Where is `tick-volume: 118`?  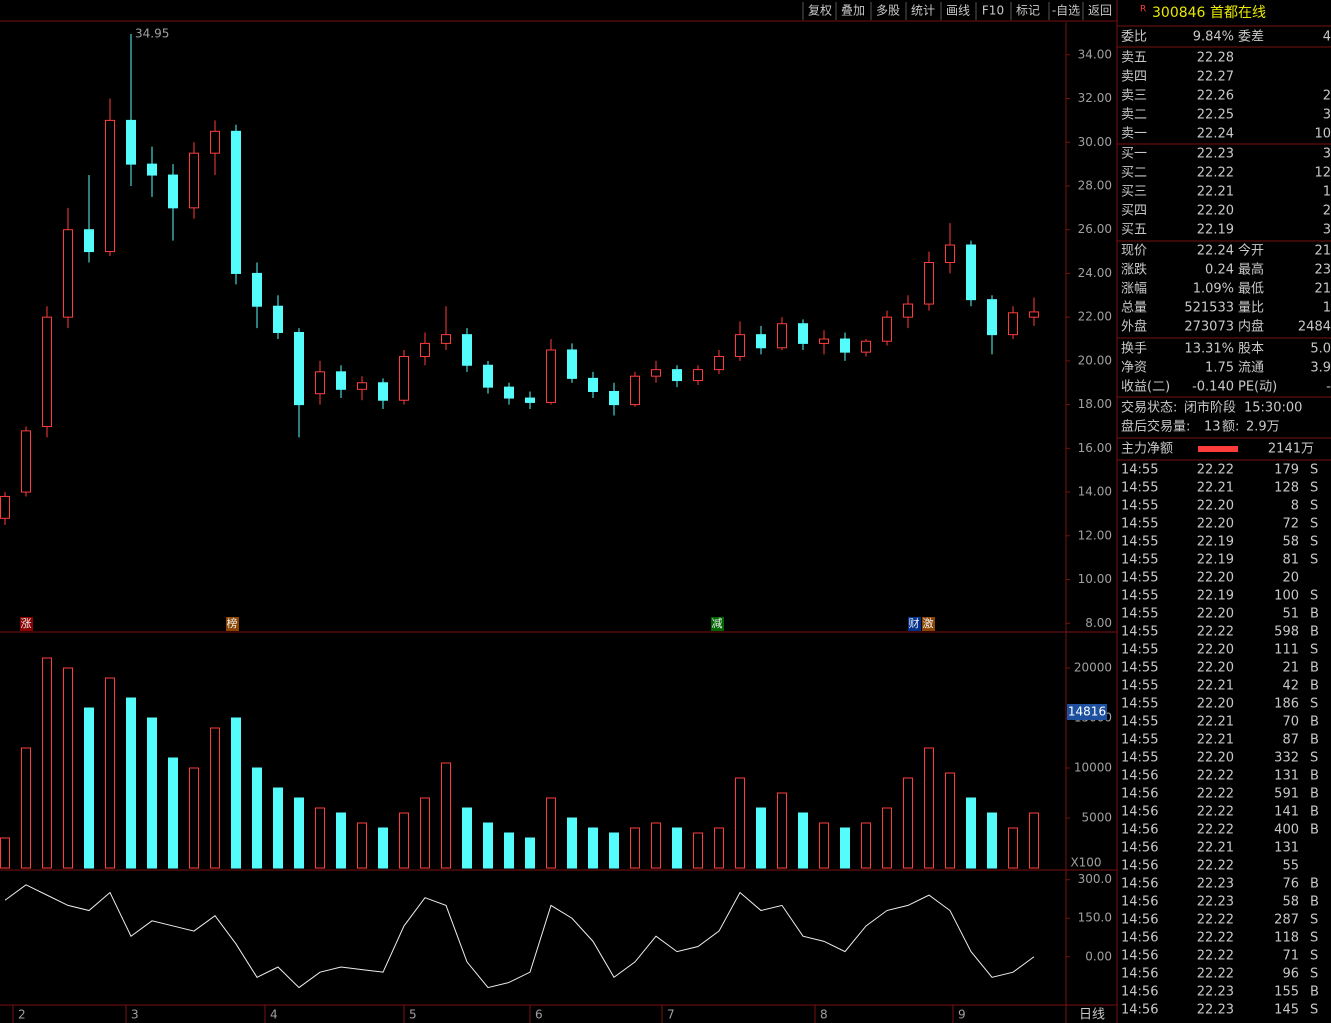
tick-volume: 118 is located at coordinates (1286, 938).